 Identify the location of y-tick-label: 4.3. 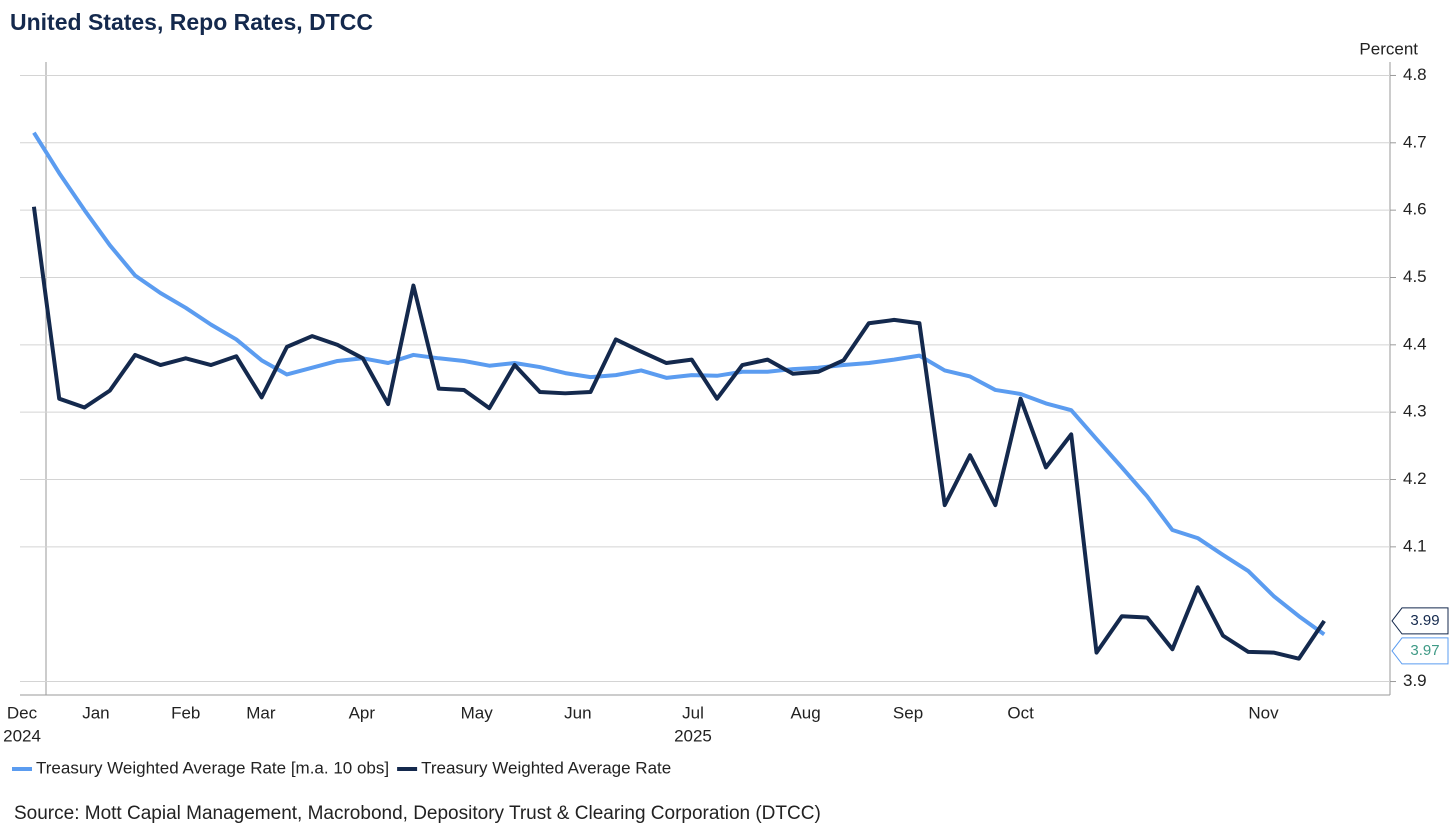
(1415, 411).